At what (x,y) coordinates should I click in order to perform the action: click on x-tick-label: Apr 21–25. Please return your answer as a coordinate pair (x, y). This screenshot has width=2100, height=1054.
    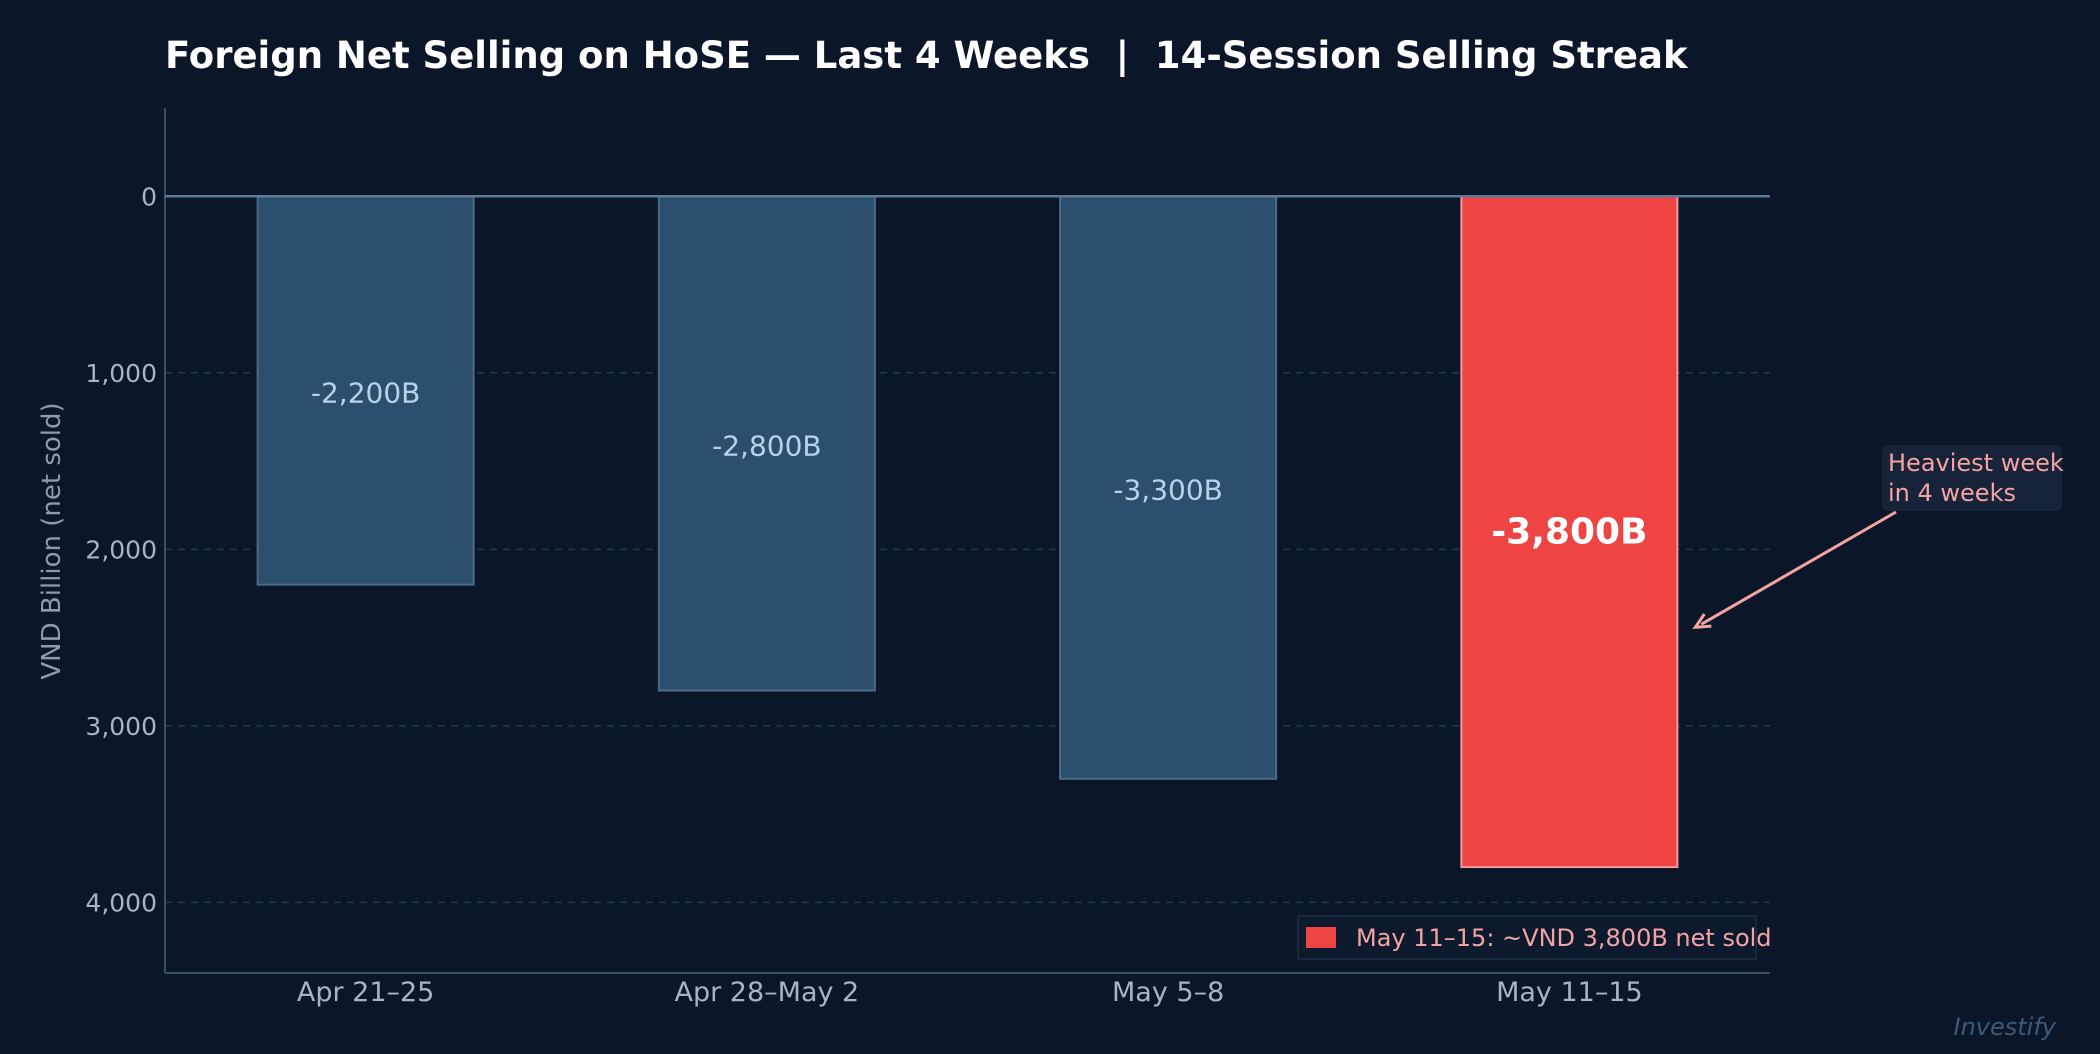
    Looking at the image, I should click on (366, 992).